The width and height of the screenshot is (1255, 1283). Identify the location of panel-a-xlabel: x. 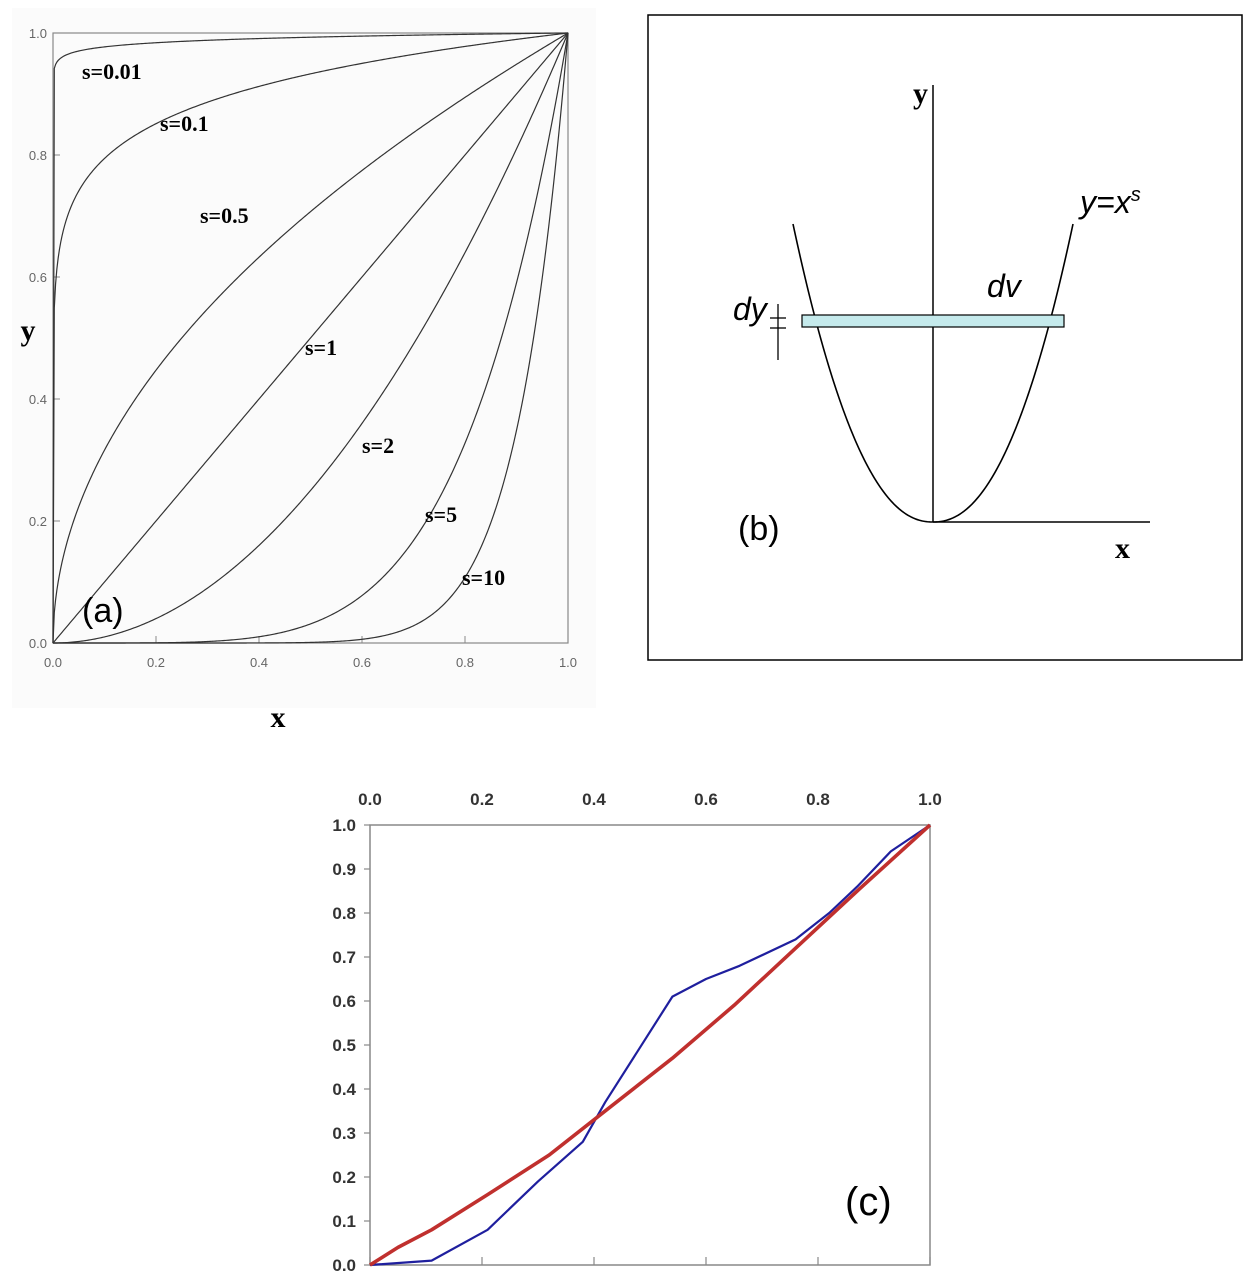
(278, 717).